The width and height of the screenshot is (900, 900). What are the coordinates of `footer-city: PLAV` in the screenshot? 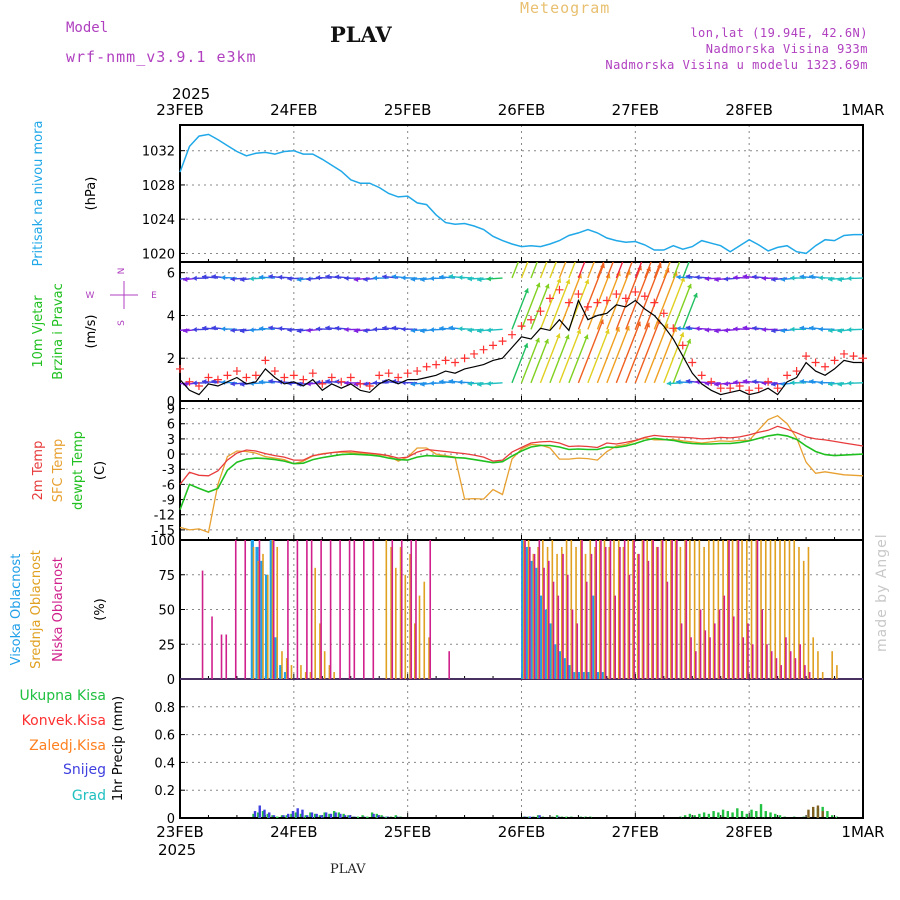 It's located at (348, 869).